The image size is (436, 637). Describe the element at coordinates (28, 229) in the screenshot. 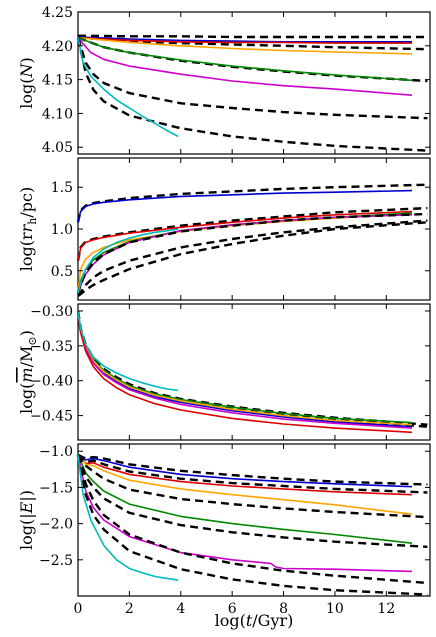

I see `y-axis-label-log-rh: log(rrh/pc)` at that location.